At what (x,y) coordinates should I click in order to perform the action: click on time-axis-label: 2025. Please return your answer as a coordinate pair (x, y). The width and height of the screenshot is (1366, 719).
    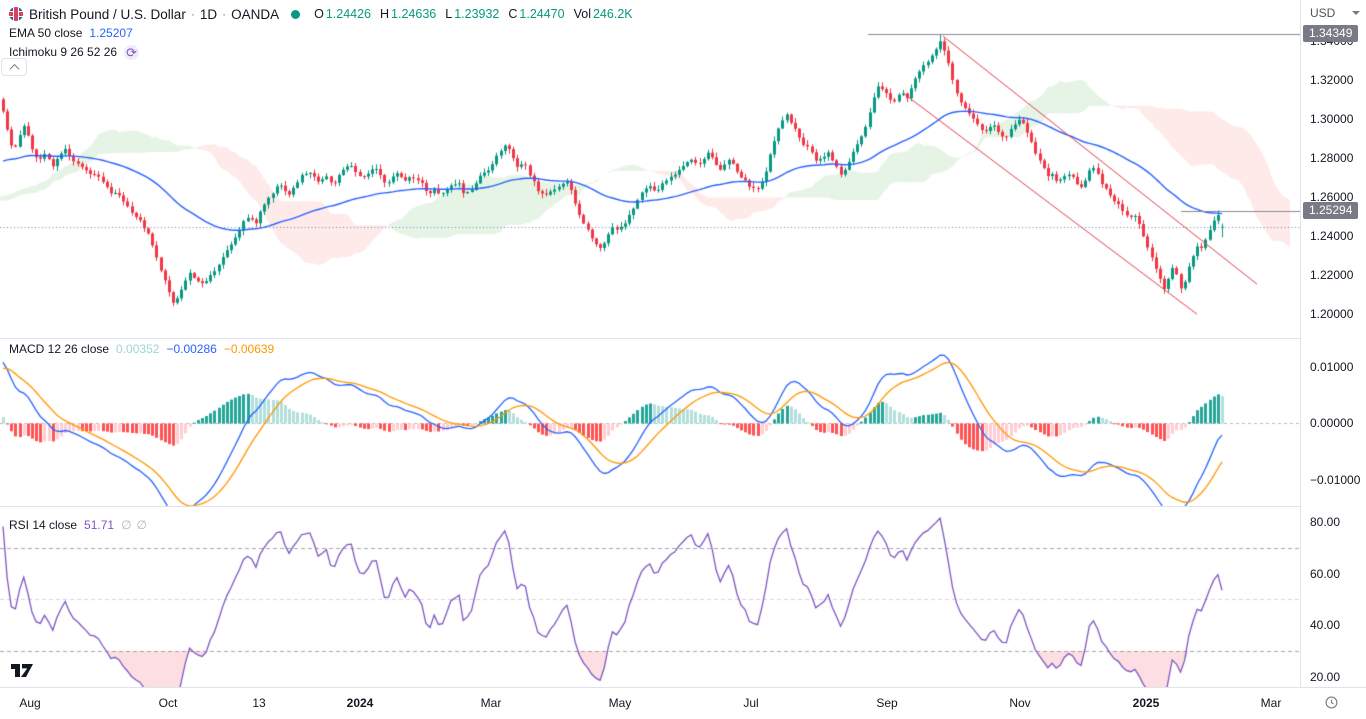
    Looking at the image, I should click on (1146, 703).